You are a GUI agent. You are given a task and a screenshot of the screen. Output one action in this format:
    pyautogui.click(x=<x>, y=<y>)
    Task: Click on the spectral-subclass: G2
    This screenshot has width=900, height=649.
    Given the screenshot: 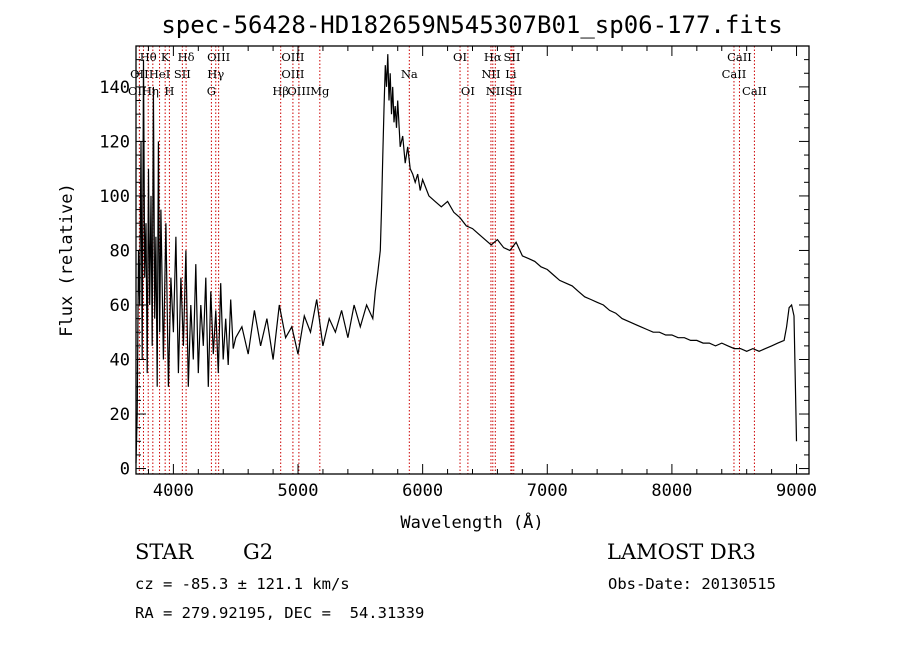 What is the action you would take?
    pyautogui.click(x=258, y=552)
    